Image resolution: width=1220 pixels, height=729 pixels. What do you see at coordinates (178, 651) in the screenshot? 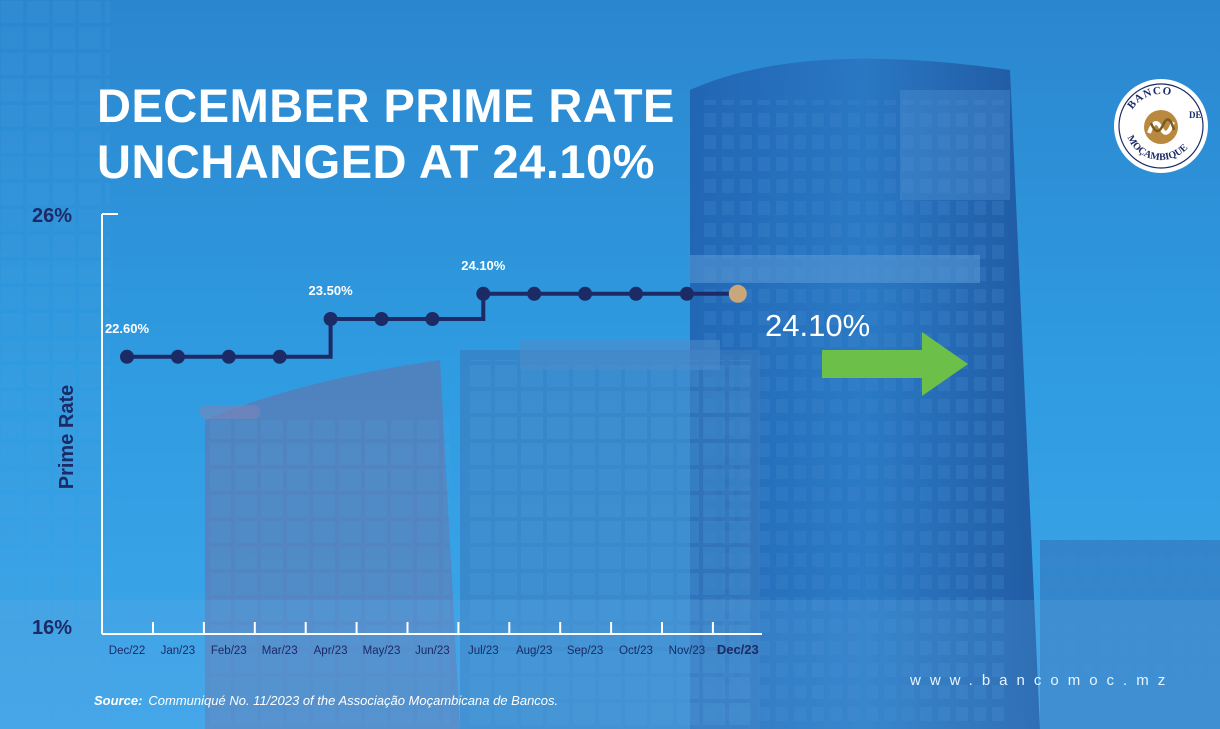
I see `x-tick-label: Jan/23` at bounding box center [178, 651].